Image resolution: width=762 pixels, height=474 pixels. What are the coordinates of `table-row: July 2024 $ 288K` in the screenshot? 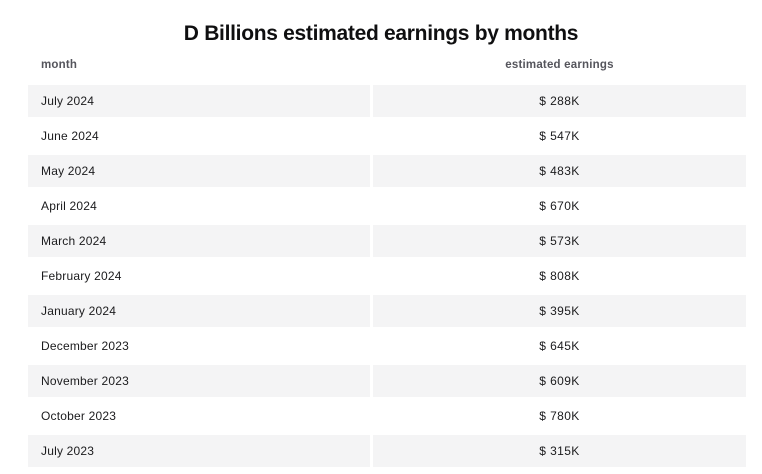 It's located at (387, 101).